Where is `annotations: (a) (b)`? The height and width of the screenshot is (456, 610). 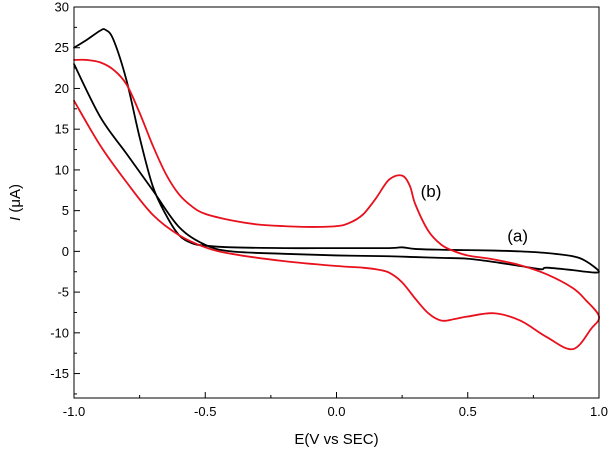 annotations: (a) (b) is located at coordinates (474, 214).